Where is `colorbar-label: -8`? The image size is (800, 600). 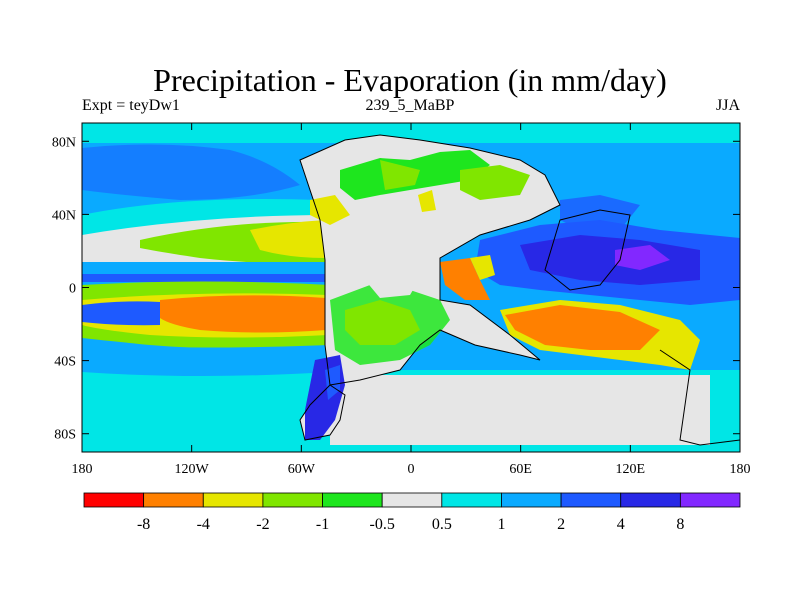
colorbar-label: -8 is located at coordinates (143, 524).